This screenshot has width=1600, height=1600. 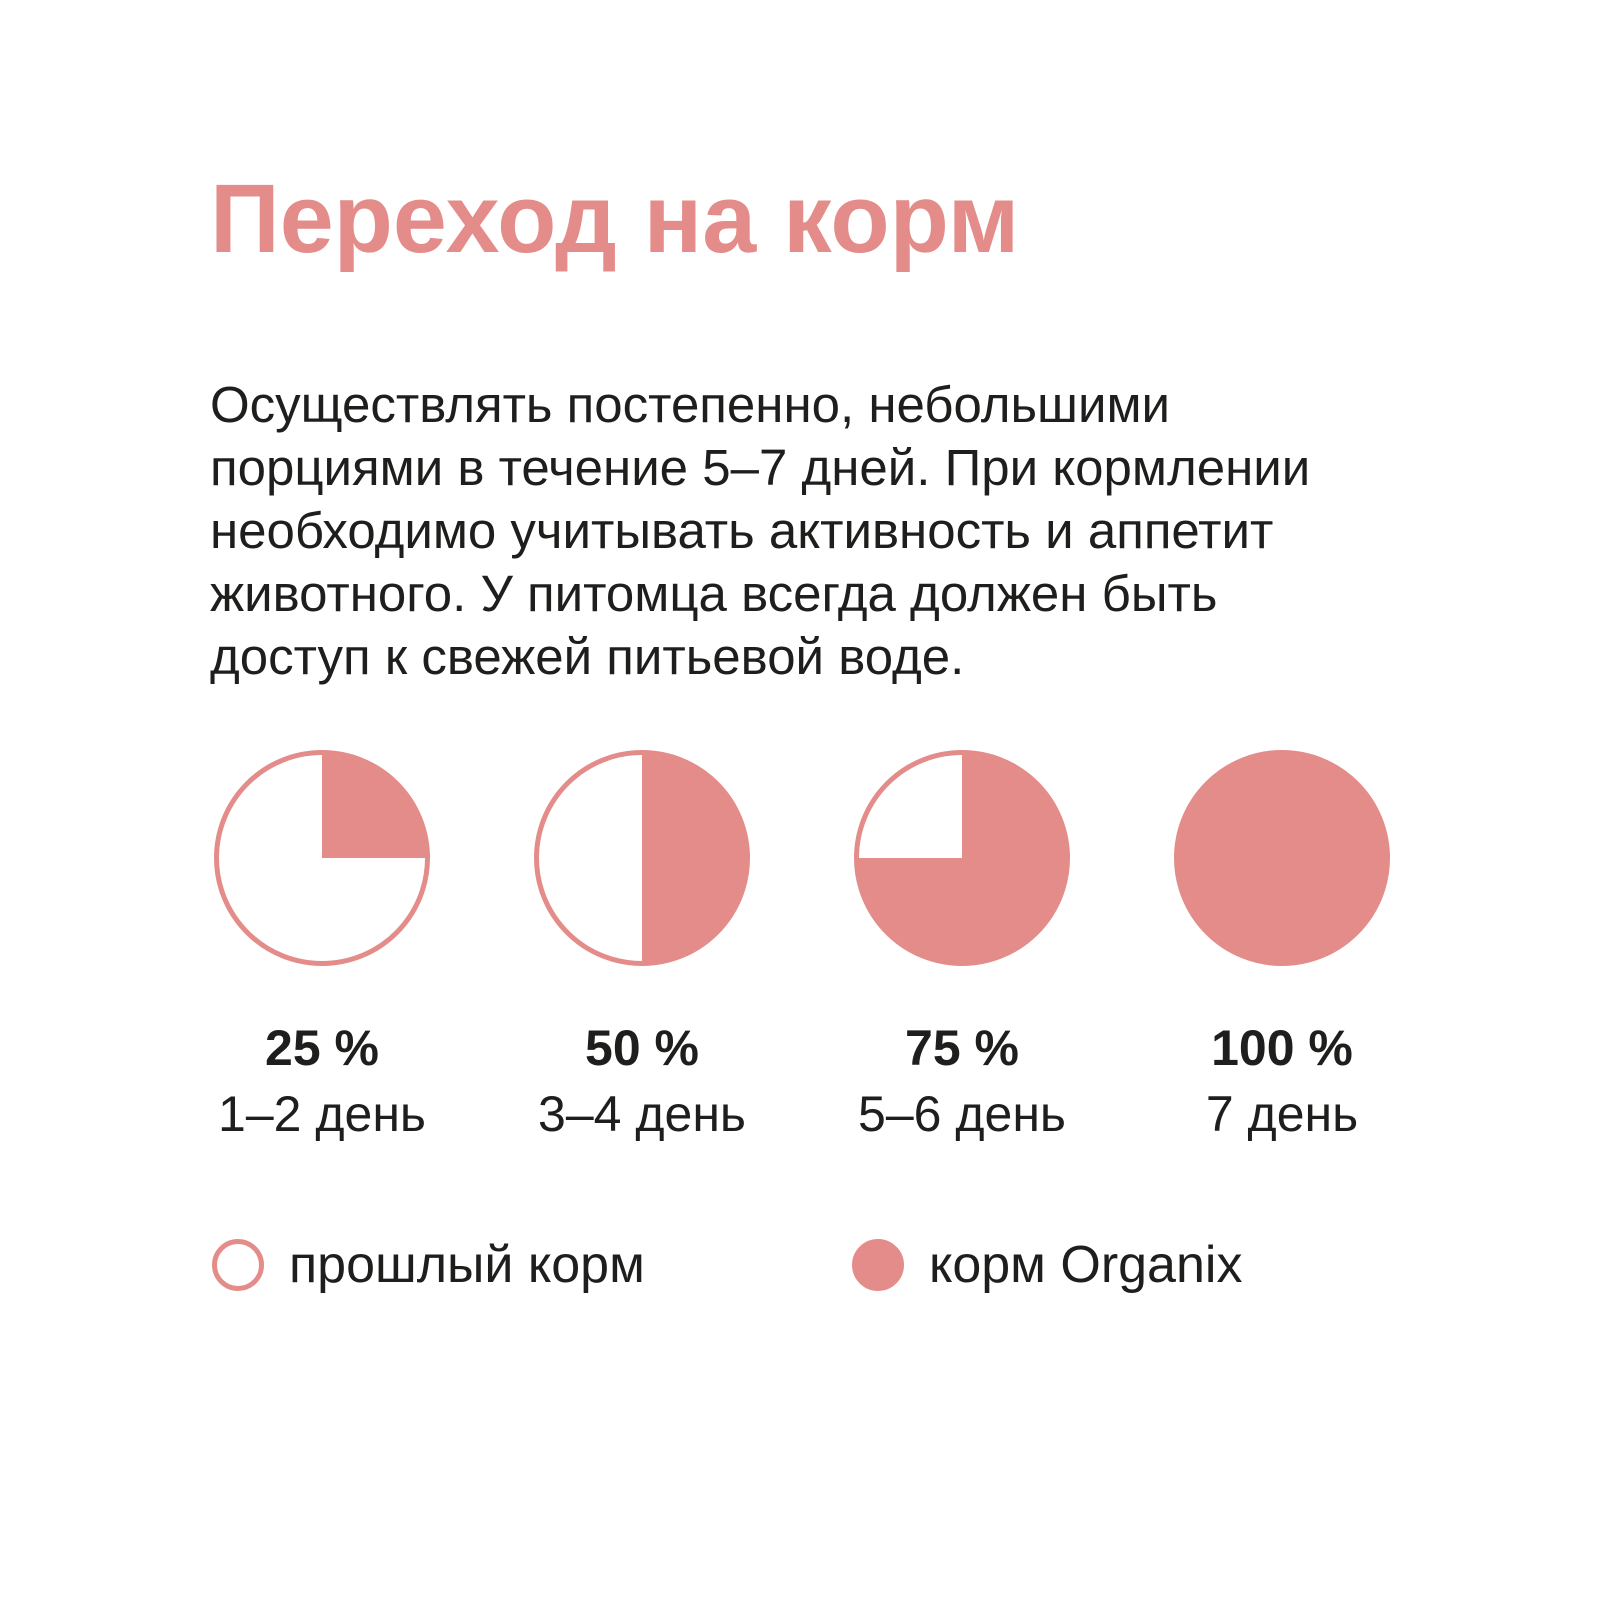 I want to click on intro-line: животного. У питомца всегда должен быть, so click(x=714, y=593).